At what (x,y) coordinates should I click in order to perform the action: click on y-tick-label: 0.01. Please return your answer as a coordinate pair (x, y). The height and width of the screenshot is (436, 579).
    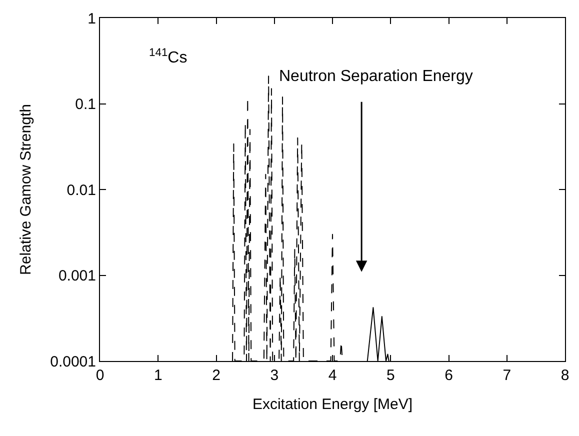
    Looking at the image, I should click on (81, 190).